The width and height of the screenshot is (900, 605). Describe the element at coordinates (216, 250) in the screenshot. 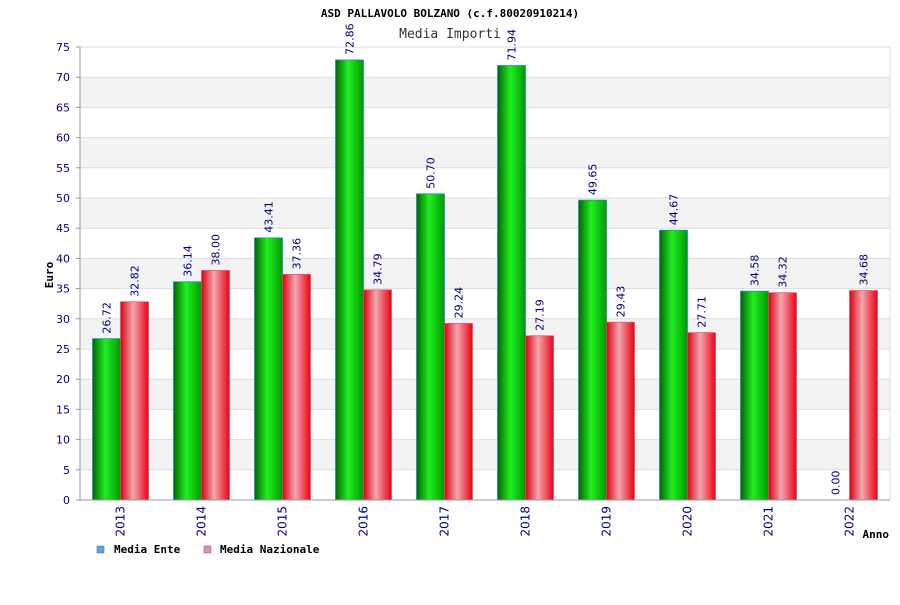

I see `data-label-media-nazionale-2014: 38.00` at that location.